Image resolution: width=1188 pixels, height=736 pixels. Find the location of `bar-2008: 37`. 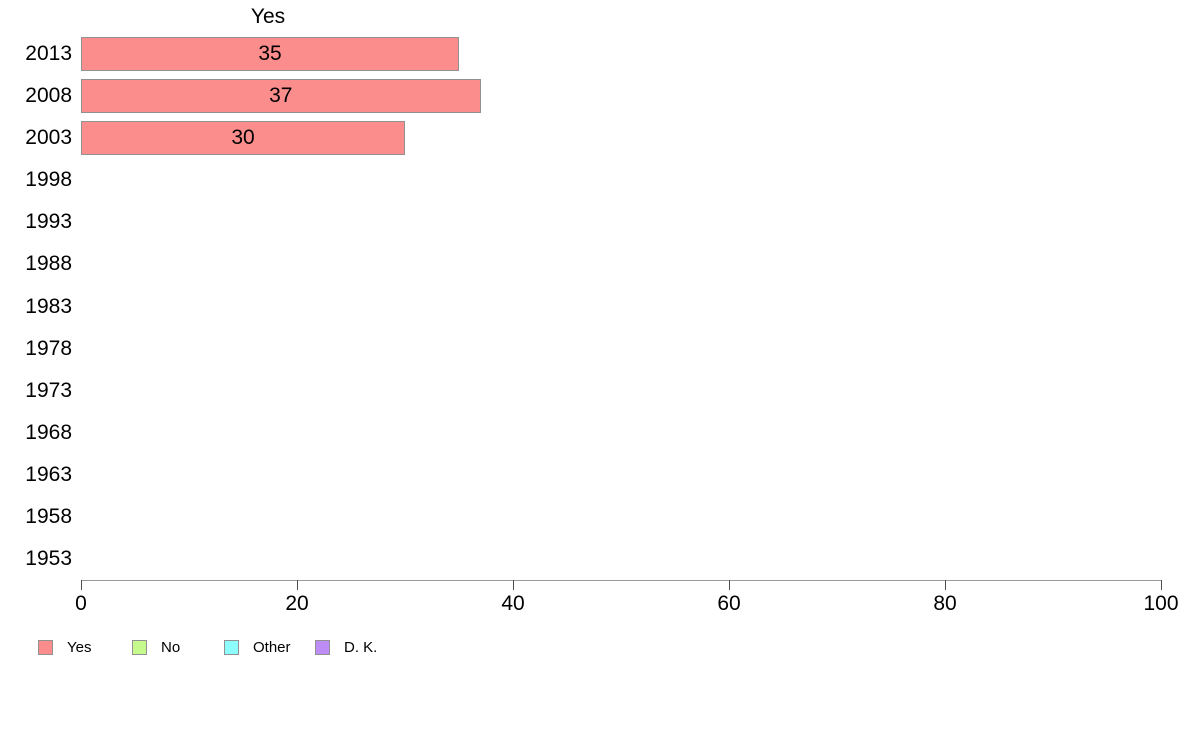

bar-2008: 37 is located at coordinates (281, 96).